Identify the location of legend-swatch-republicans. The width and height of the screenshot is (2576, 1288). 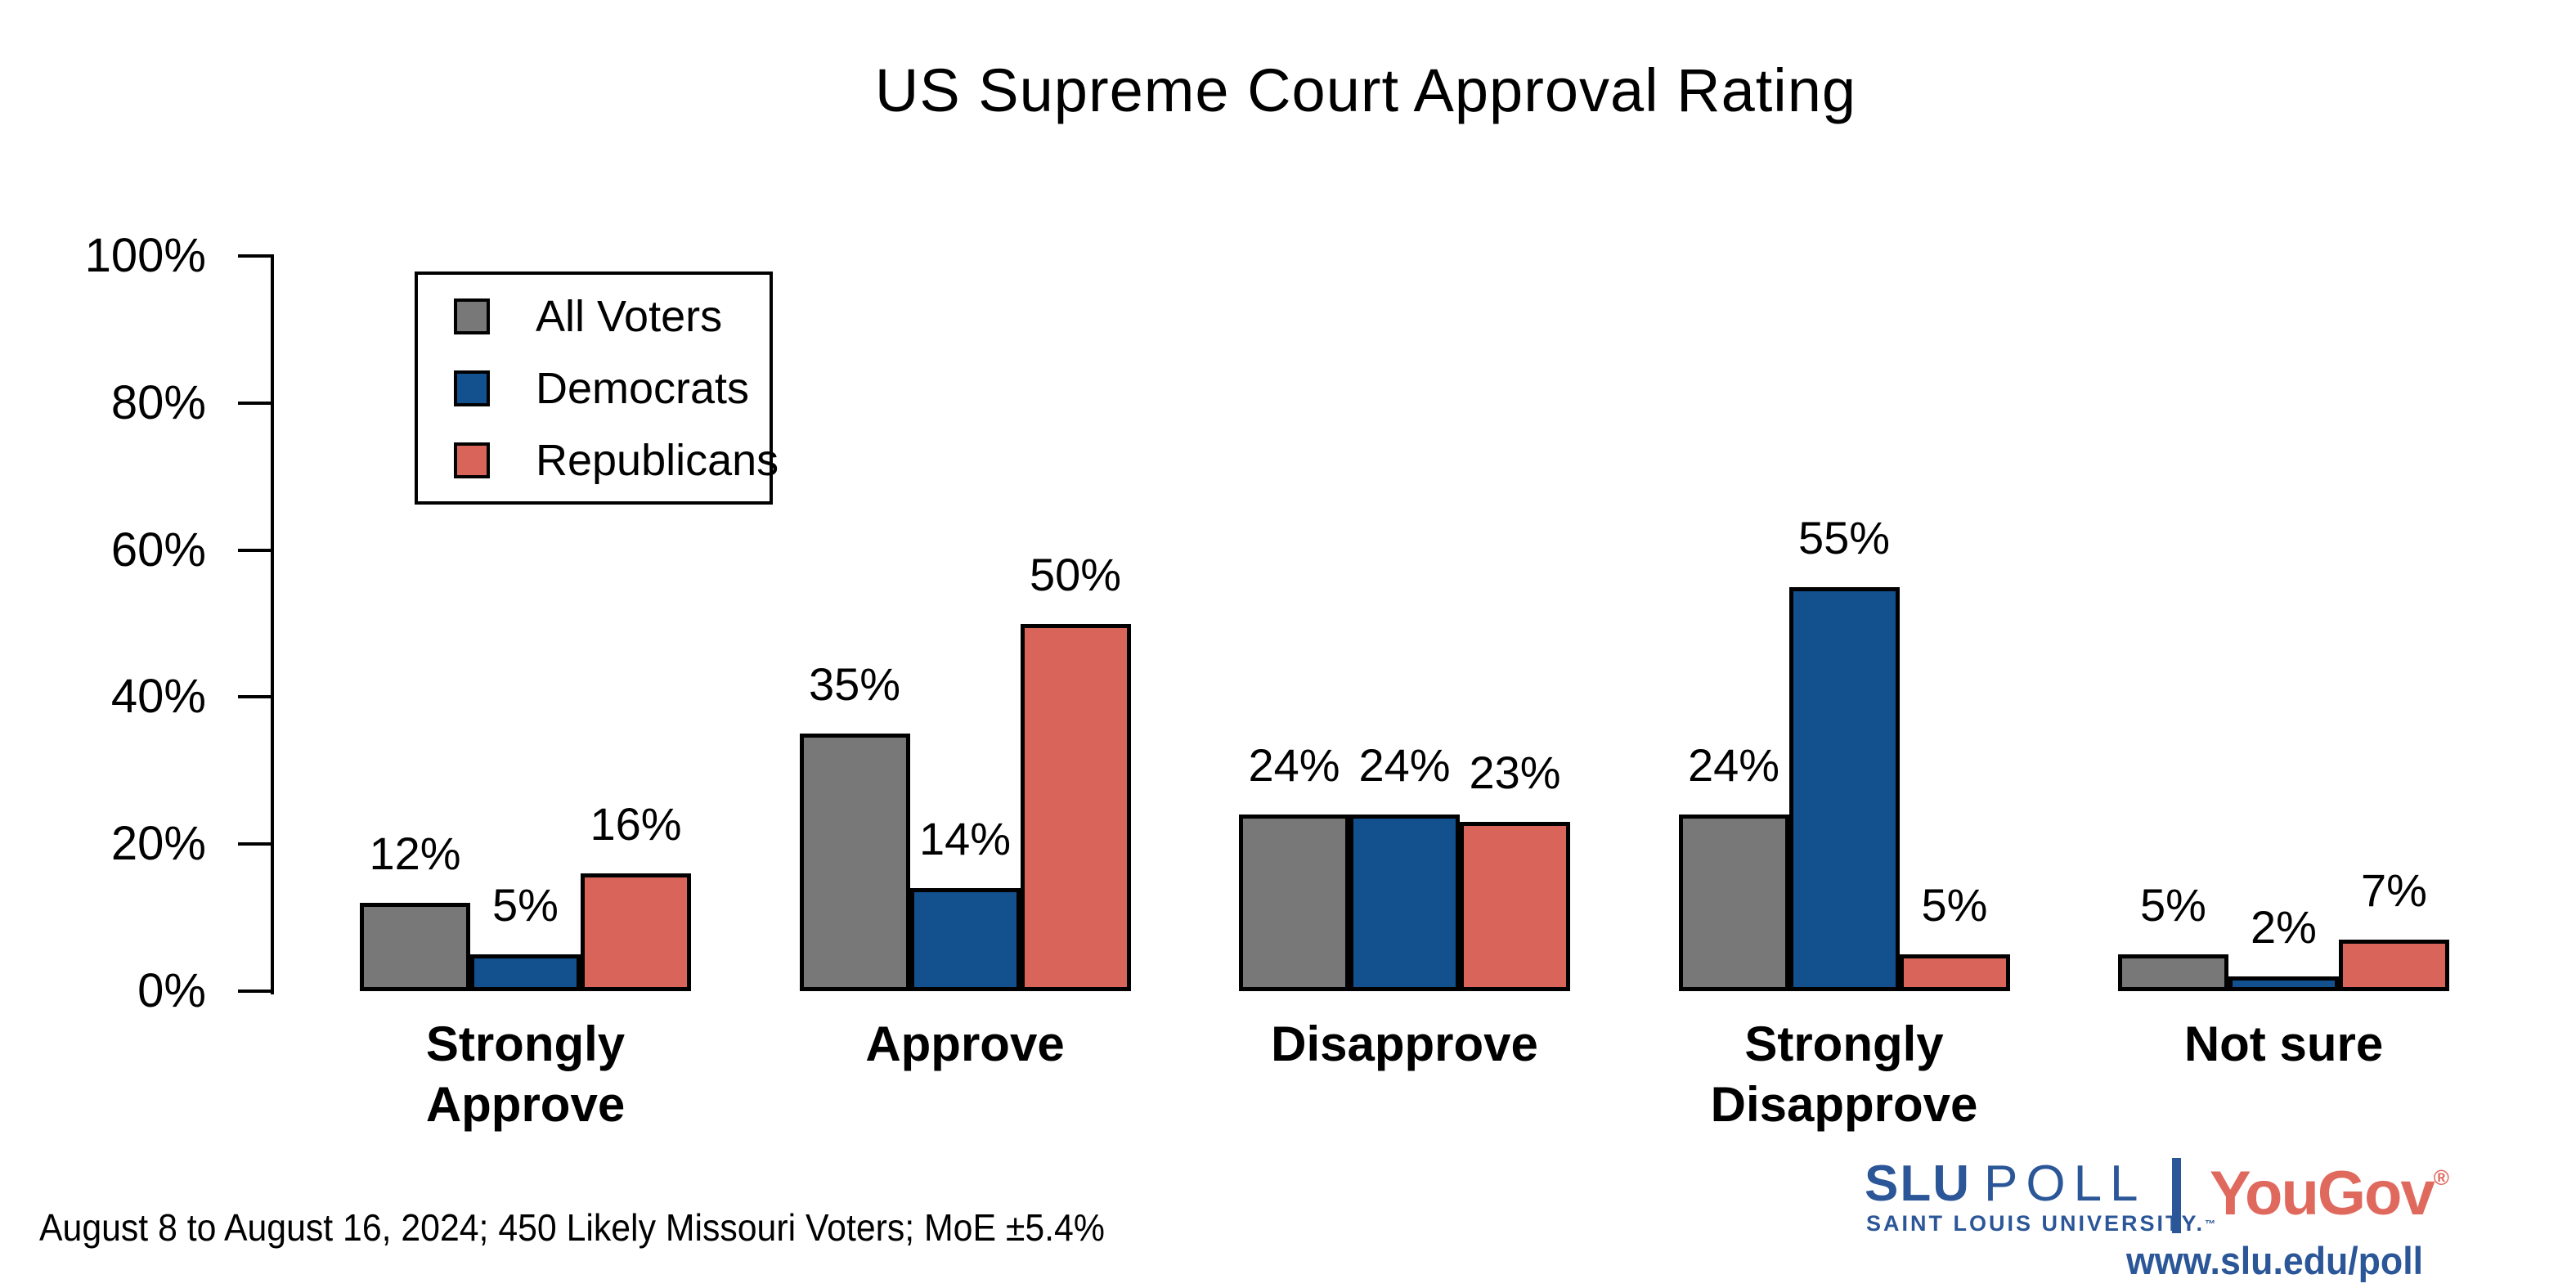
(472, 460).